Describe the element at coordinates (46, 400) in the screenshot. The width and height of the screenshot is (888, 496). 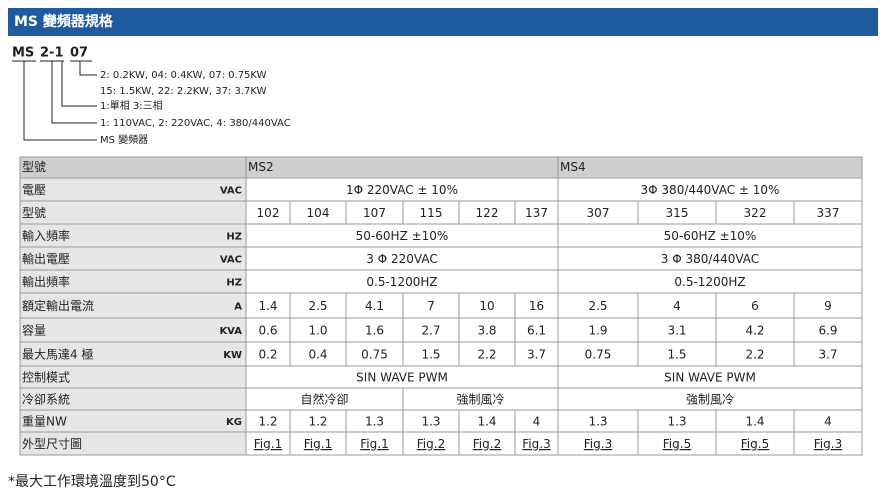
I see `row-label: 冷卻系統` at that location.